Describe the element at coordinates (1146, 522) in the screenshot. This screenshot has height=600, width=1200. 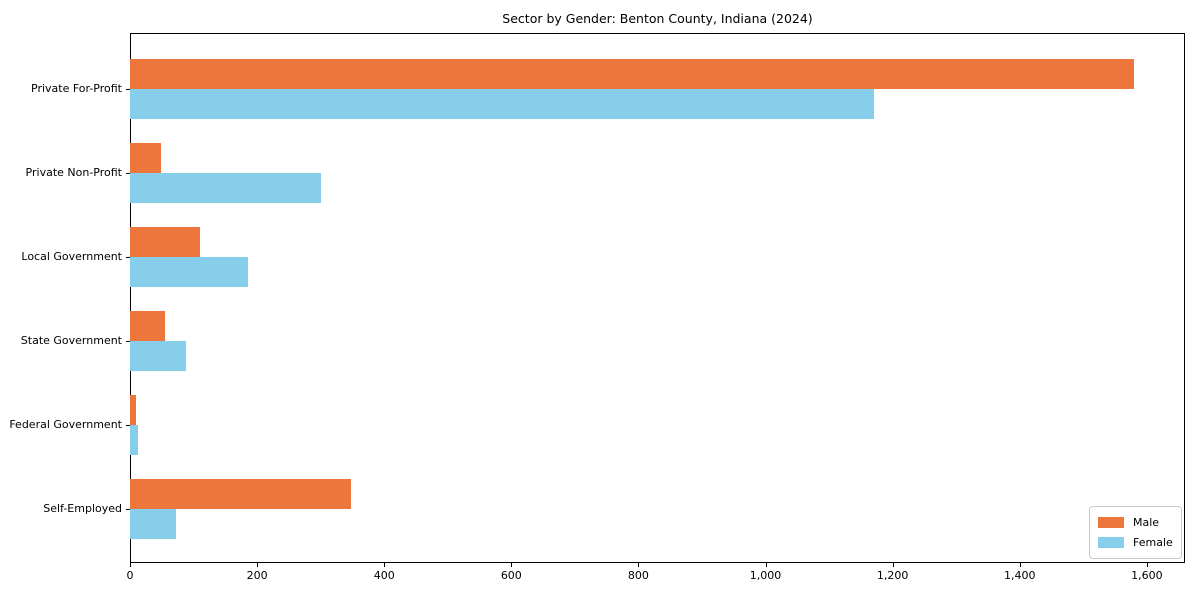
I see `legend-label-male: Male` at that location.